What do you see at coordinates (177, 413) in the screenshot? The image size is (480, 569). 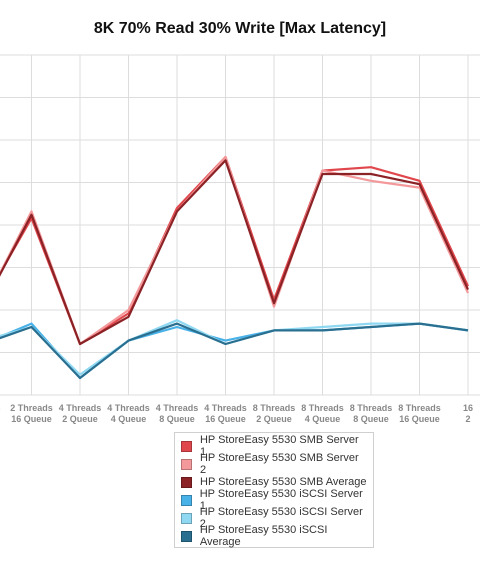 I see `x-tick-label: 4 Threads 8 Queue` at bounding box center [177, 413].